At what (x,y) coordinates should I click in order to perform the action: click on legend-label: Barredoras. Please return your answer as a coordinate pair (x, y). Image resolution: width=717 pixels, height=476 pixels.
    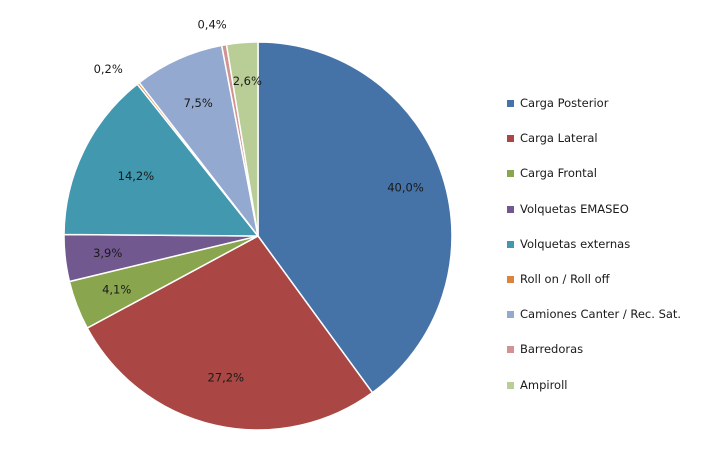
    Looking at the image, I should click on (552, 349).